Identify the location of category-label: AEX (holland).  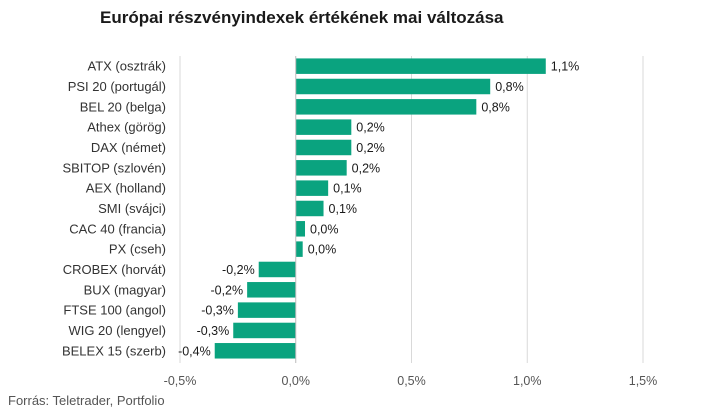
(126, 188).